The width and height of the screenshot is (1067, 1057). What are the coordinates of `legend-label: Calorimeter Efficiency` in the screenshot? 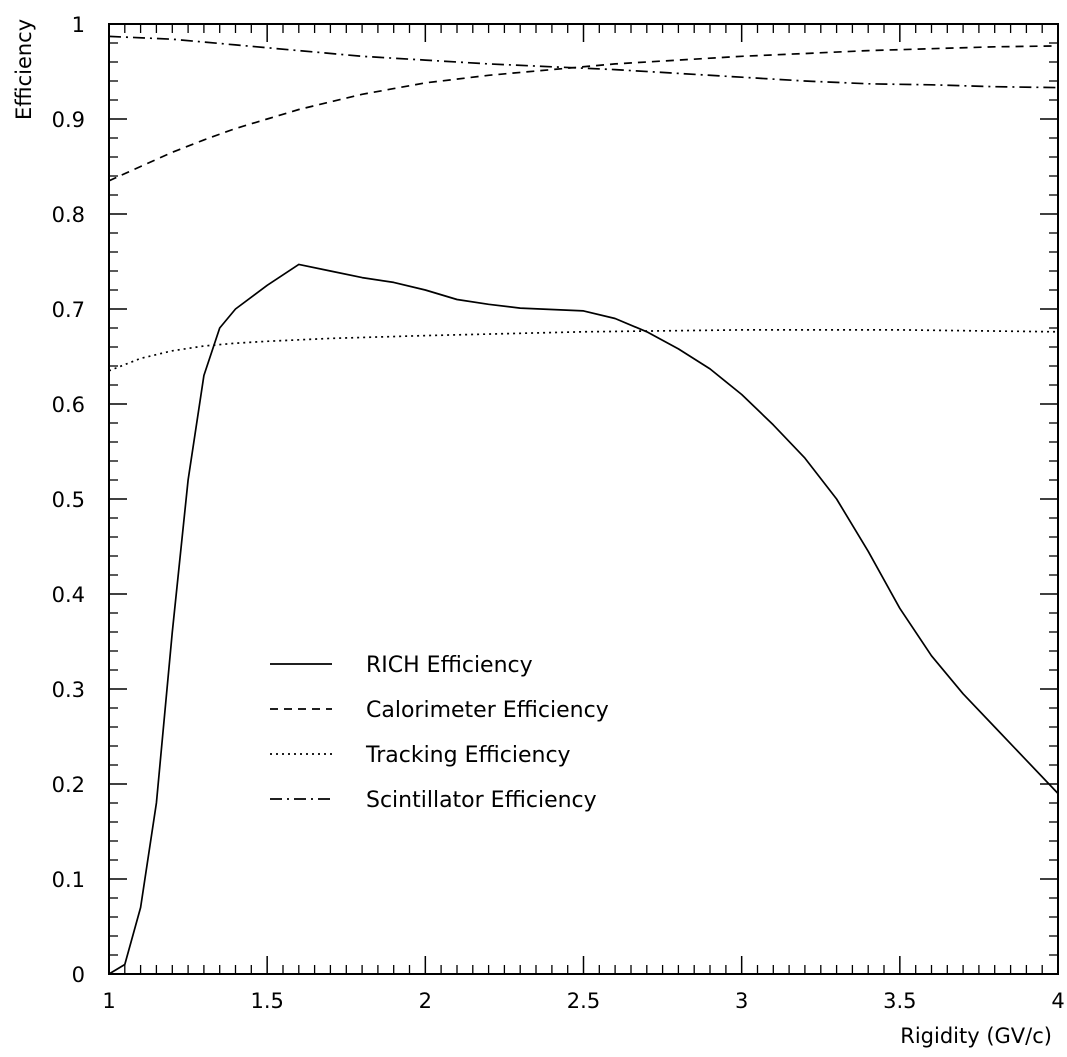 It's located at (487, 710).